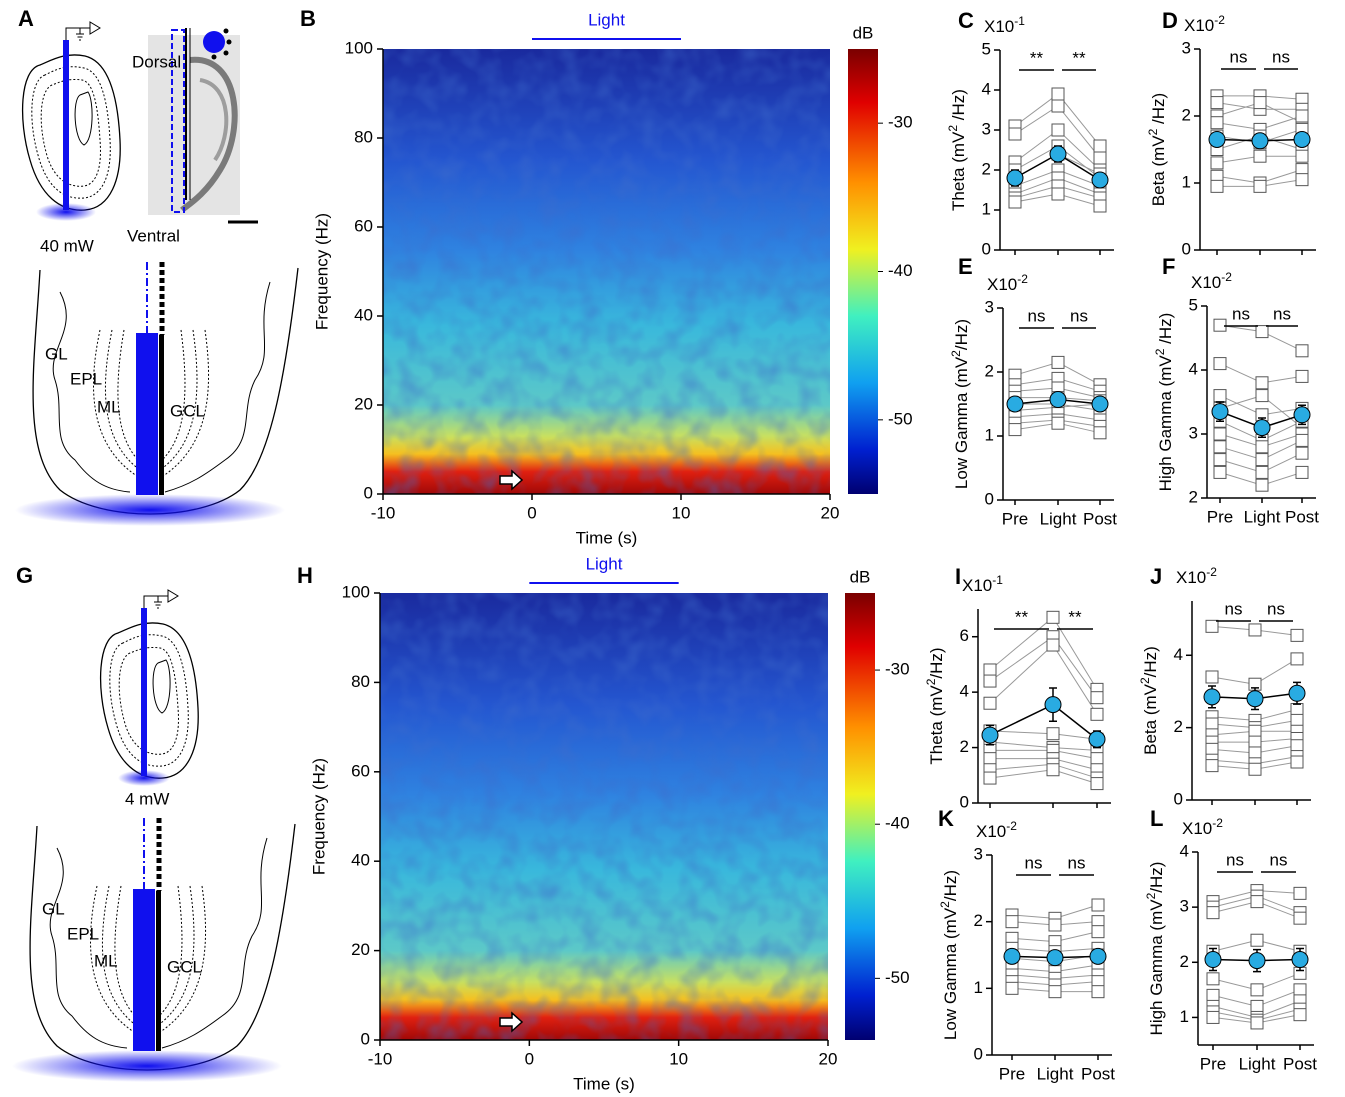 The height and width of the screenshot is (1097, 1345). What do you see at coordinates (359, 47) in the screenshot?
I see `y-tick-label: 100` at bounding box center [359, 47].